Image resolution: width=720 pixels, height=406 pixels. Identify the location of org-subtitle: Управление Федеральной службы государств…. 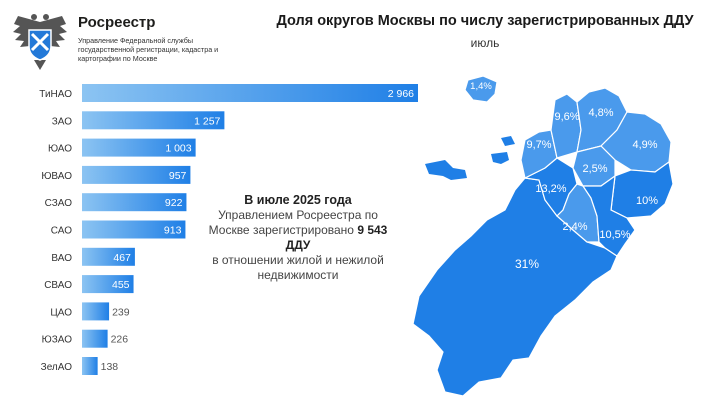
(148, 49).